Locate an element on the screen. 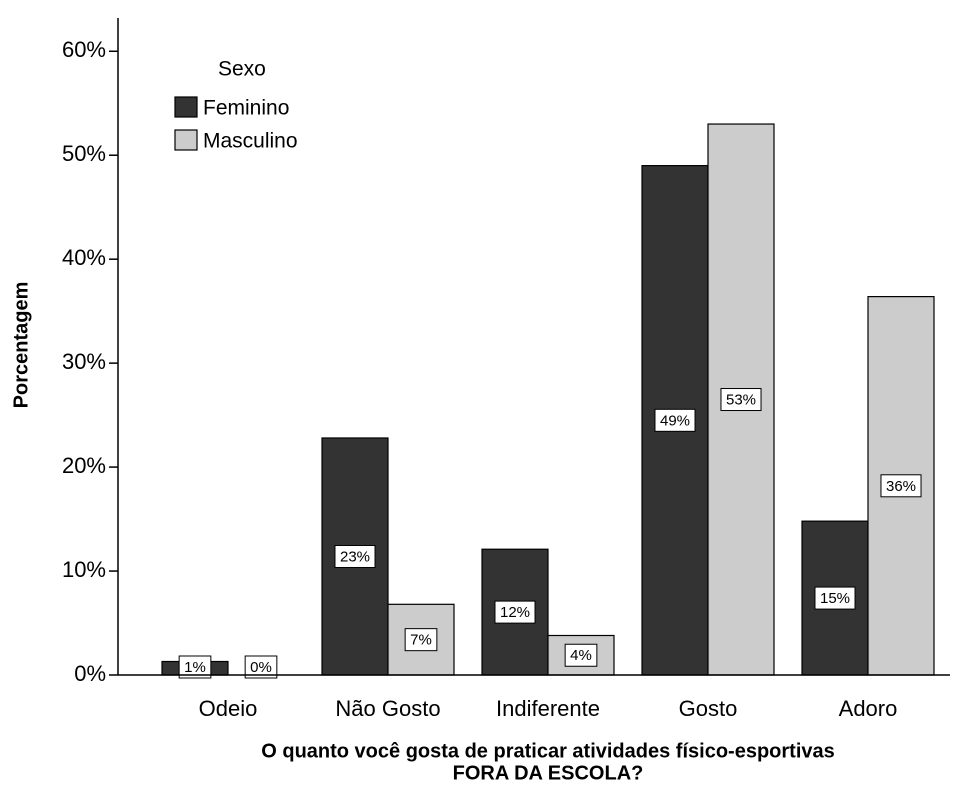 The width and height of the screenshot is (964, 787). y-tick-label: 50% is located at coordinates (84, 153).